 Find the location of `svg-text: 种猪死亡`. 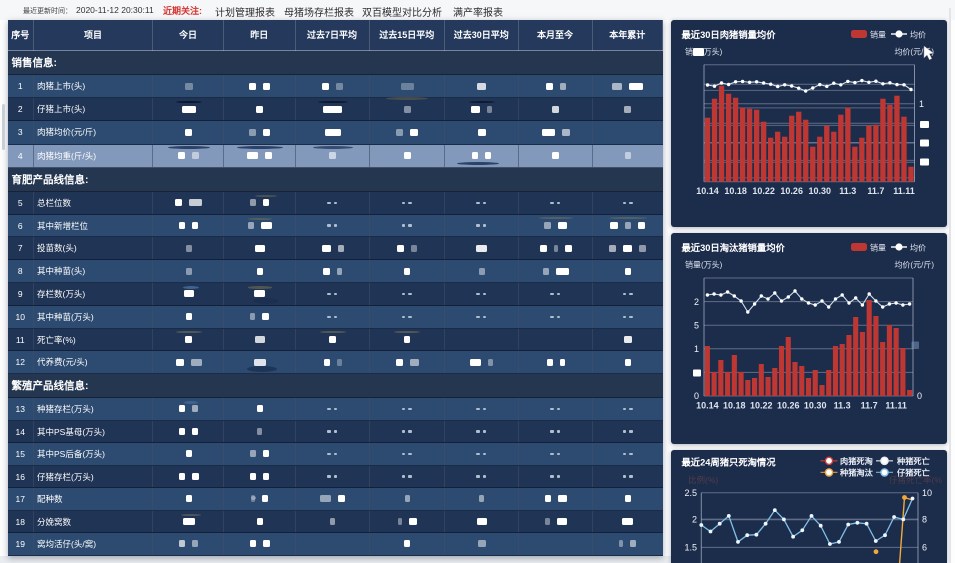

svg-text: 种猪死亡 is located at coordinates (913, 461).